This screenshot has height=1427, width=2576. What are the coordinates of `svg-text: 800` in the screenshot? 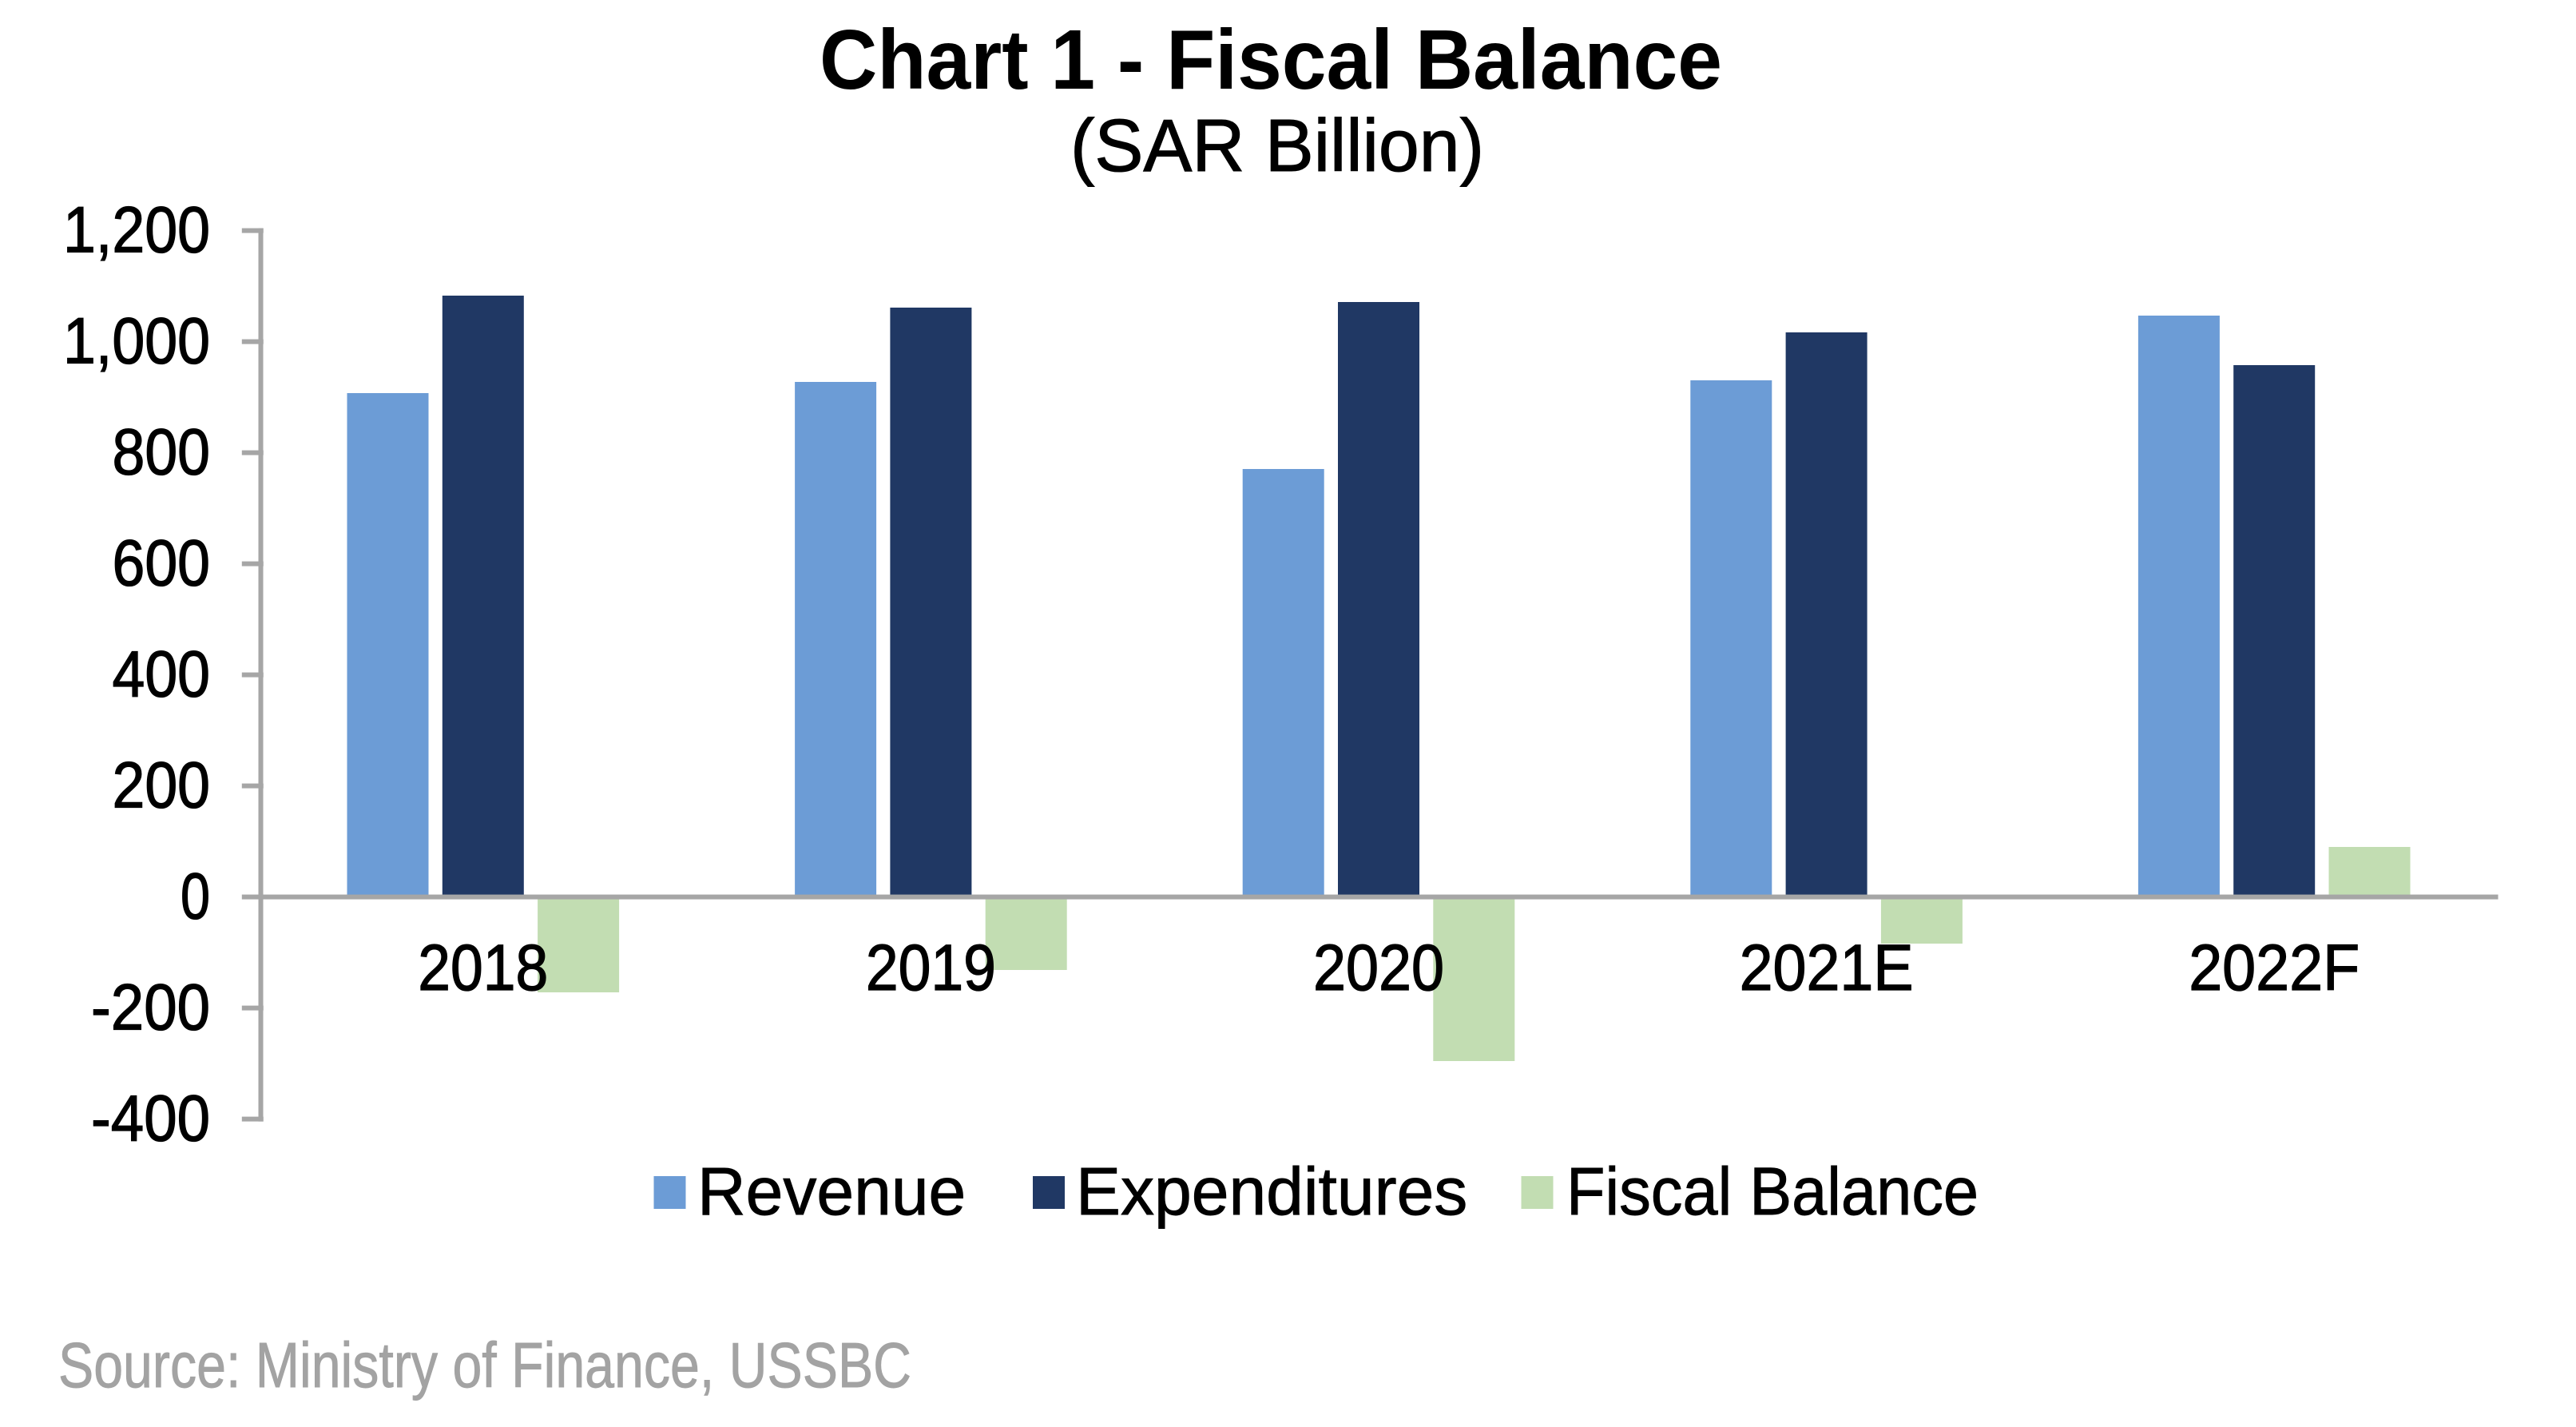 It's located at (162, 452).